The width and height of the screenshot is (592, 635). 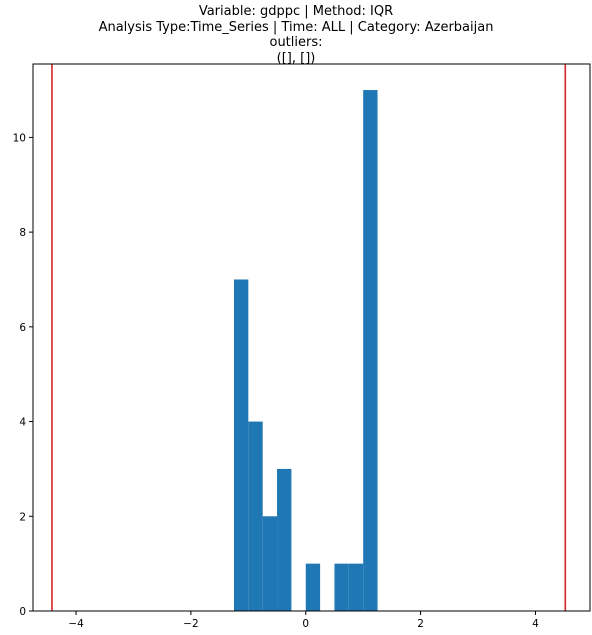 What do you see at coordinates (22, 612) in the screenshot?
I see `y-tick-label-0: 0` at bounding box center [22, 612].